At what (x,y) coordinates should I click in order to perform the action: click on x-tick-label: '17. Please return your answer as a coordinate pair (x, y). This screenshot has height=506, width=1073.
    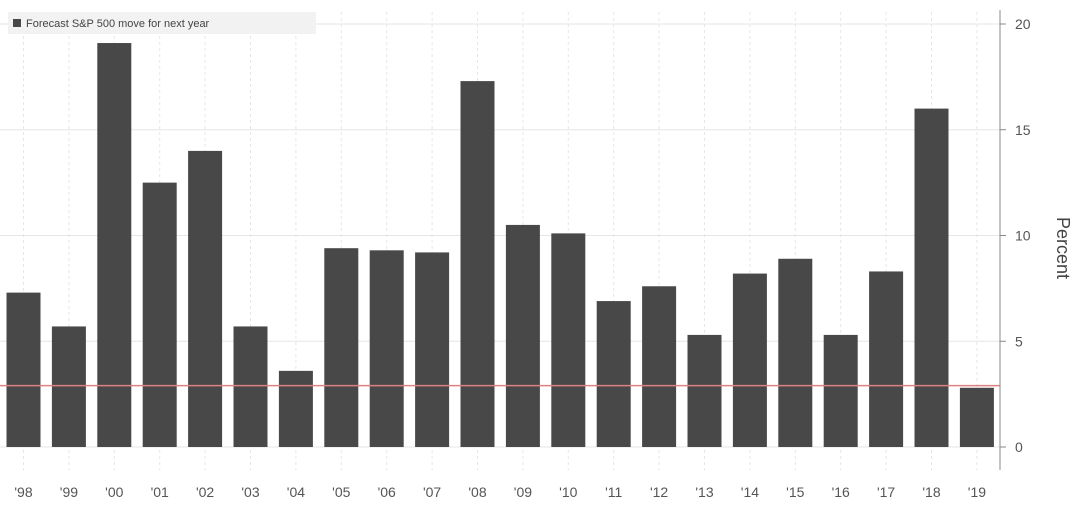
    Looking at the image, I should click on (886, 492).